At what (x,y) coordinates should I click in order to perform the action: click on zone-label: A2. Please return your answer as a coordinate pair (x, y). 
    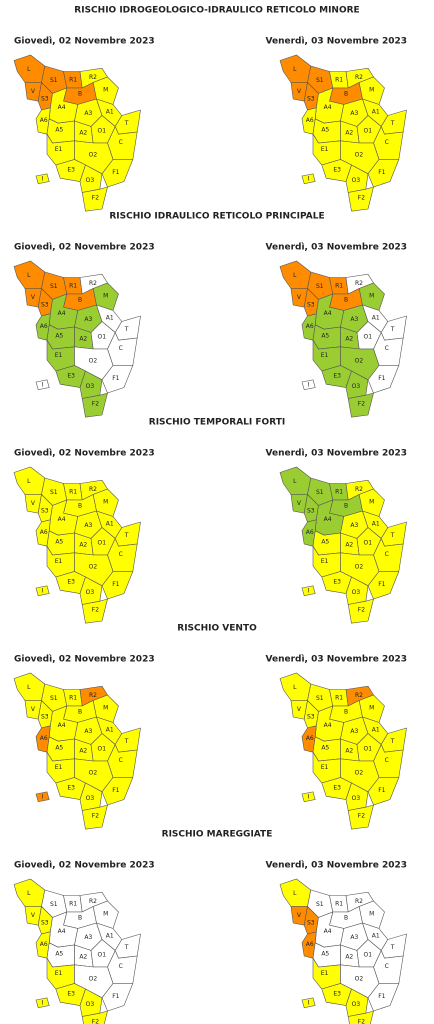
    Looking at the image, I should click on (349, 338).